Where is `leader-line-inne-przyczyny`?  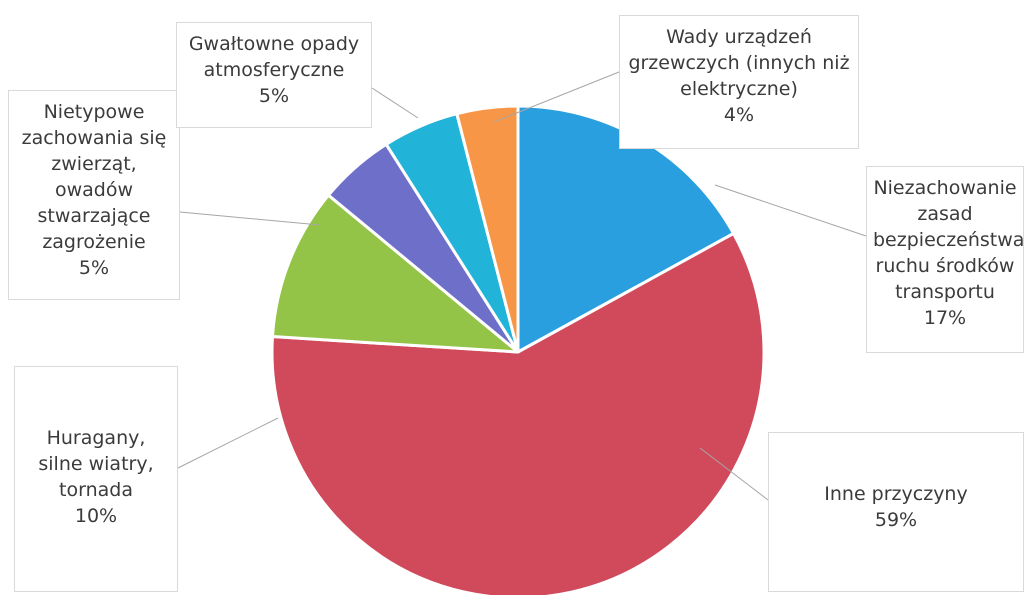
leader-line-inne-przyczyny is located at coordinates (734, 474).